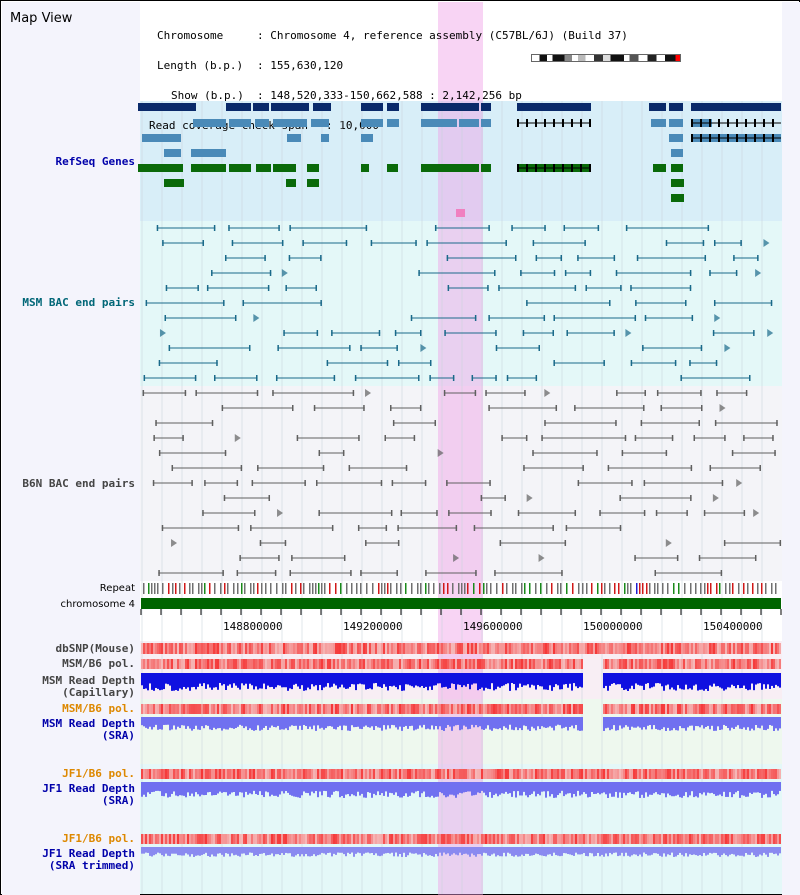 This screenshot has height=895, width=800. What do you see at coordinates (607, 58) in the screenshot?
I see `chromosome-ideogram` at bounding box center [607, 58].